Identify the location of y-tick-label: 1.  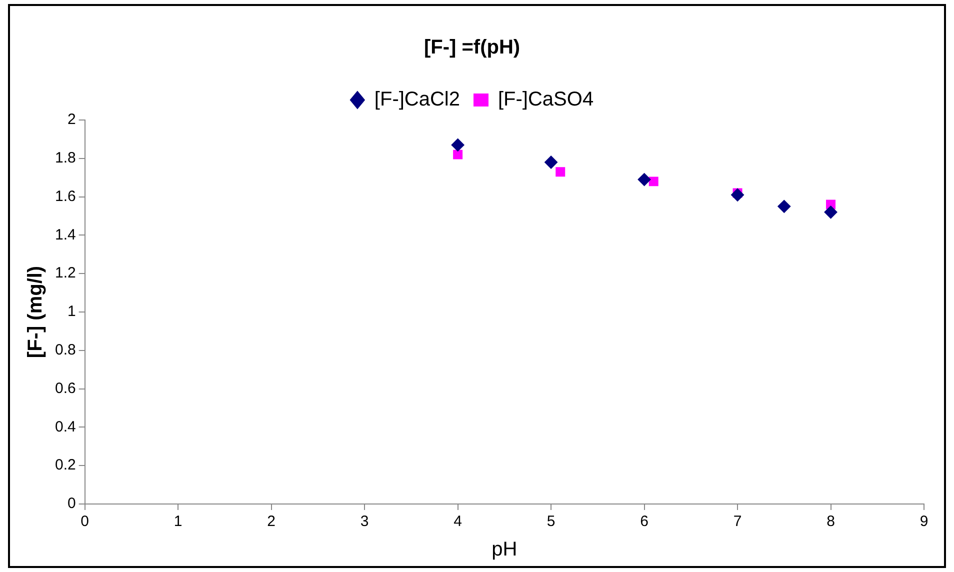
(72, 311).